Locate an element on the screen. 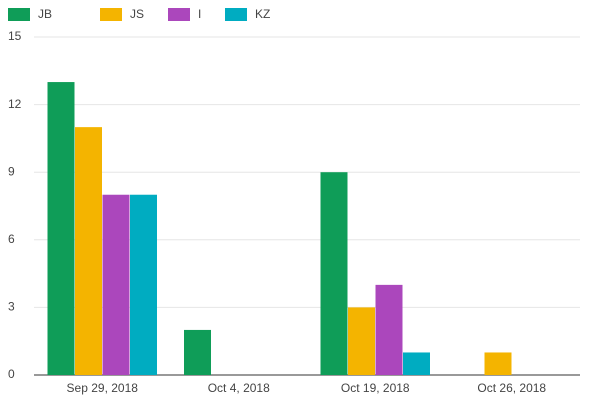 The width and height of the screenshot is (600, 403). y-tick-label: 15 is located at coordinates (15, 36).